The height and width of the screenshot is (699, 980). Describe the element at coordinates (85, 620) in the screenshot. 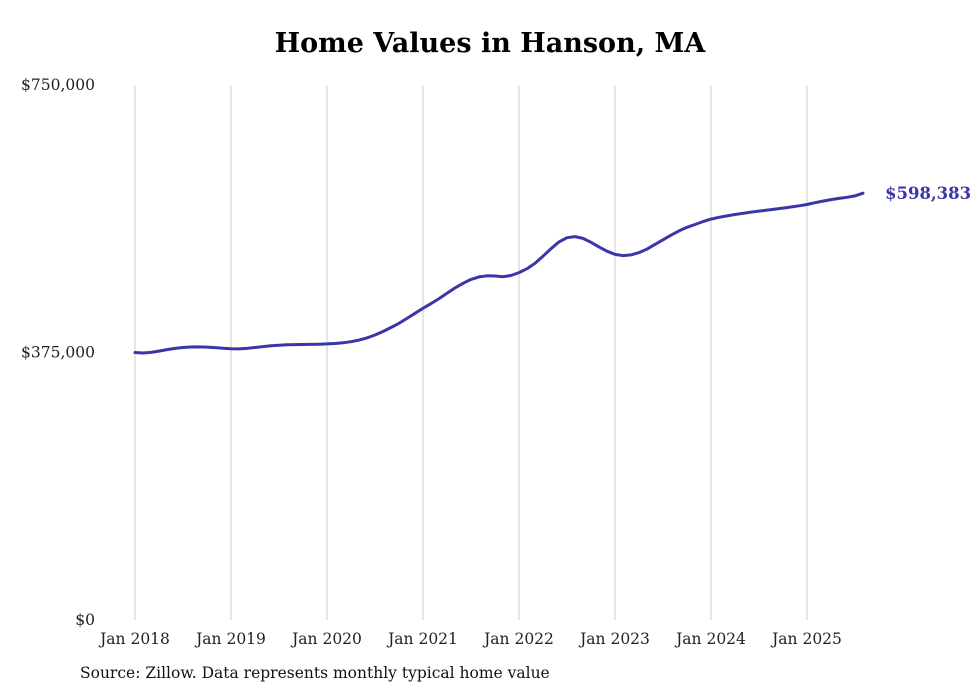

I see `y-axis-tick-label: $0` at that location.